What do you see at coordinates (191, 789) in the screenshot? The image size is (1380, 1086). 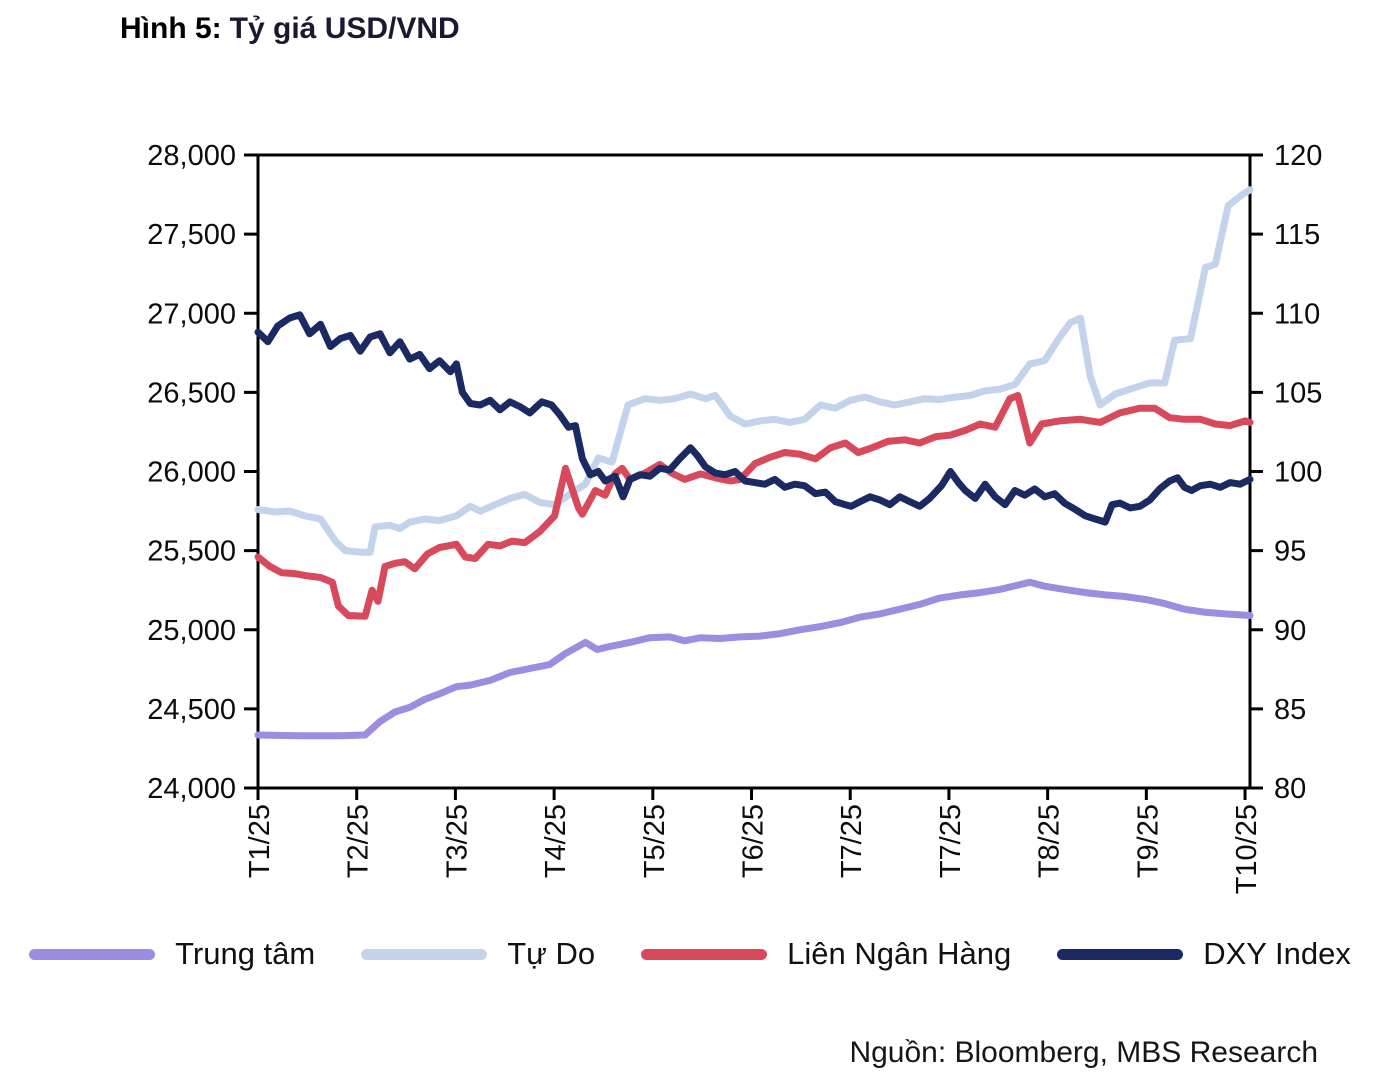 I see `y-left-tick-label: 24,000` at bounding box center [191, 789].